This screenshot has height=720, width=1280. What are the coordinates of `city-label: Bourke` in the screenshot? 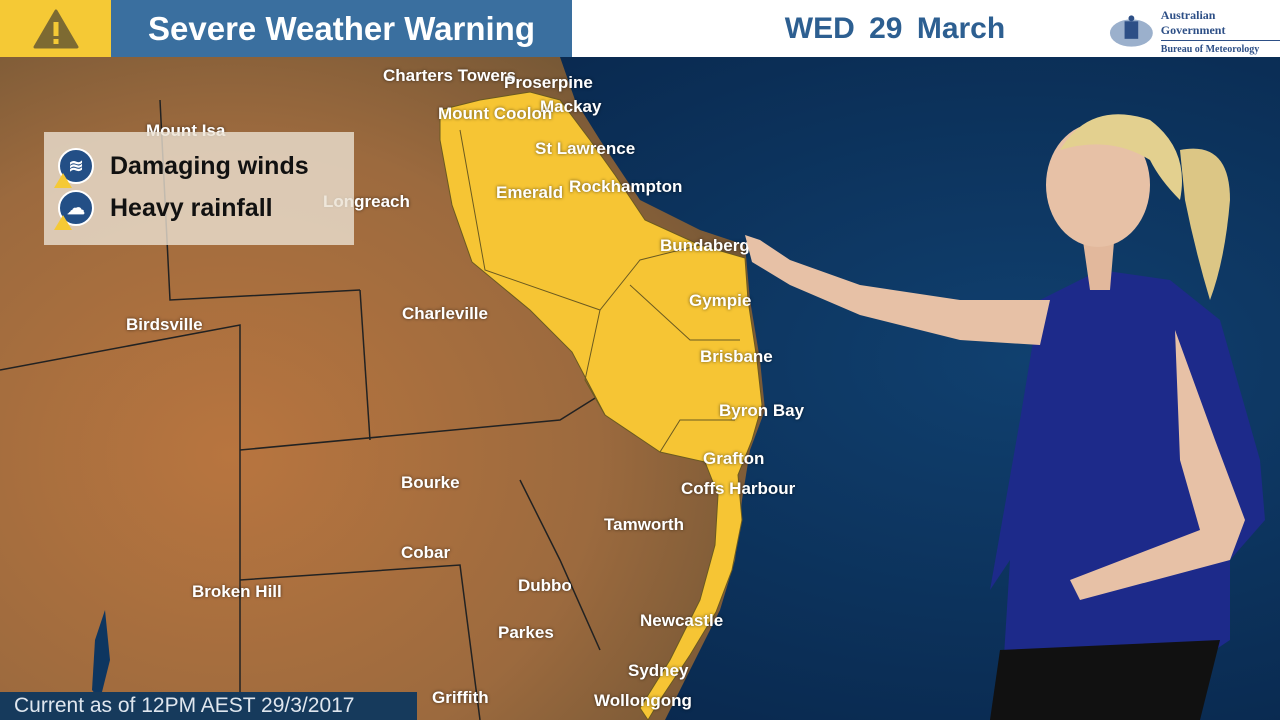 It's located at (430, 482).